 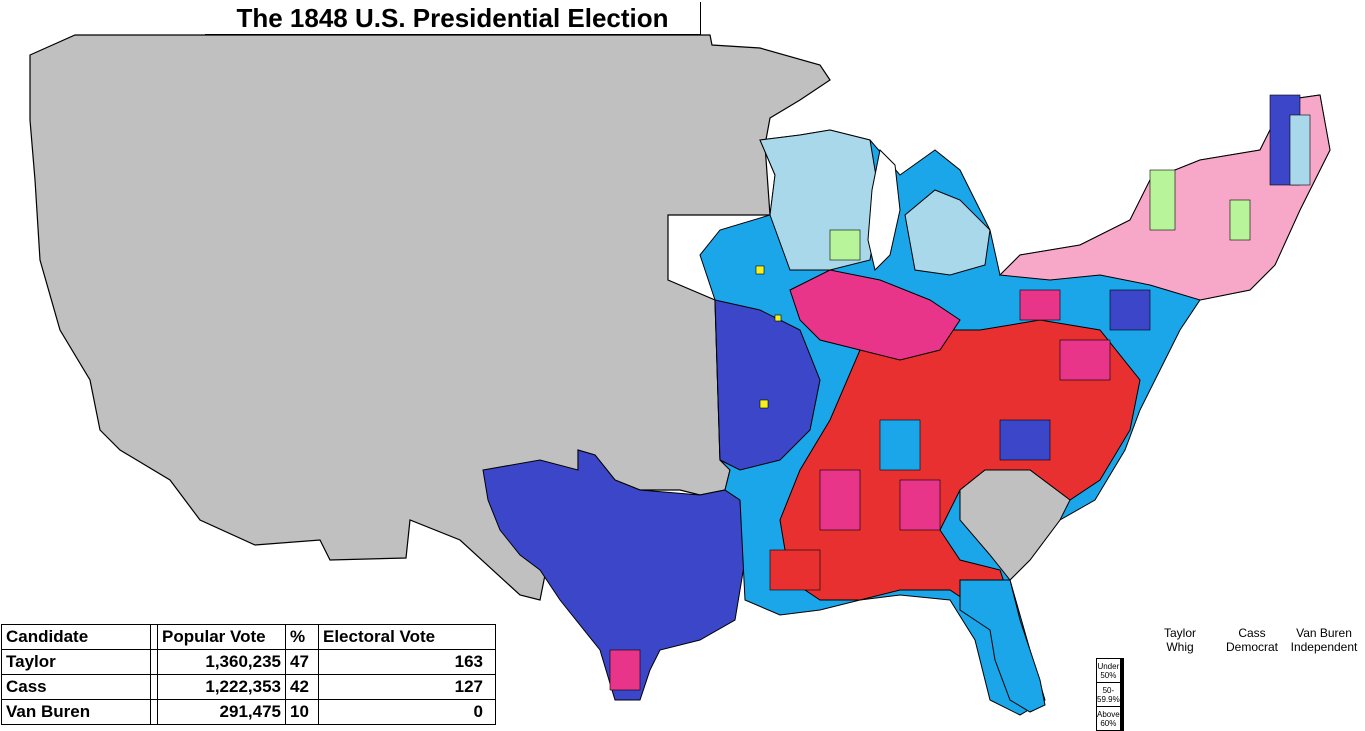 What do you see at coordinates (407, 637) in the screenshot?
I see `header-electoral-vote: Electoral Vote` at bounding box center [407, 637].